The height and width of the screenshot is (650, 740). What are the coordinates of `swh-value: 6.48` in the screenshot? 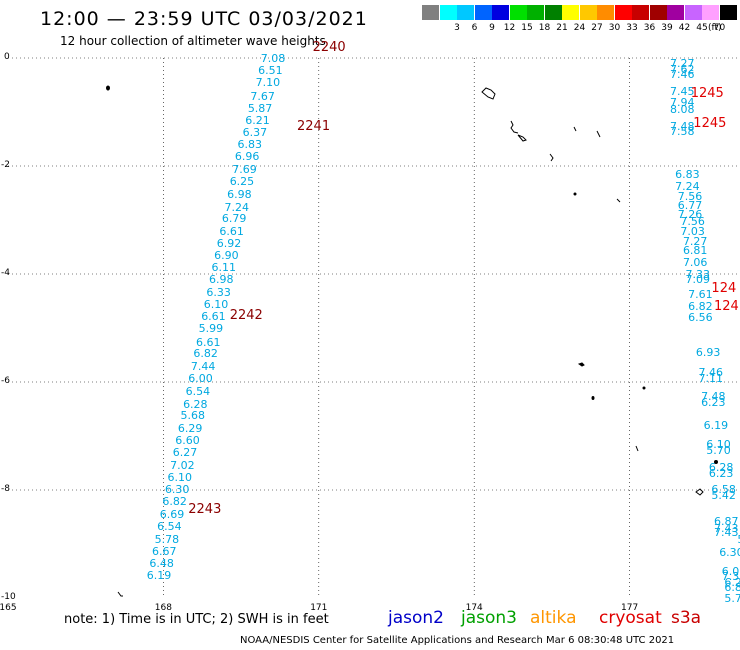 It's located at (161, 563).